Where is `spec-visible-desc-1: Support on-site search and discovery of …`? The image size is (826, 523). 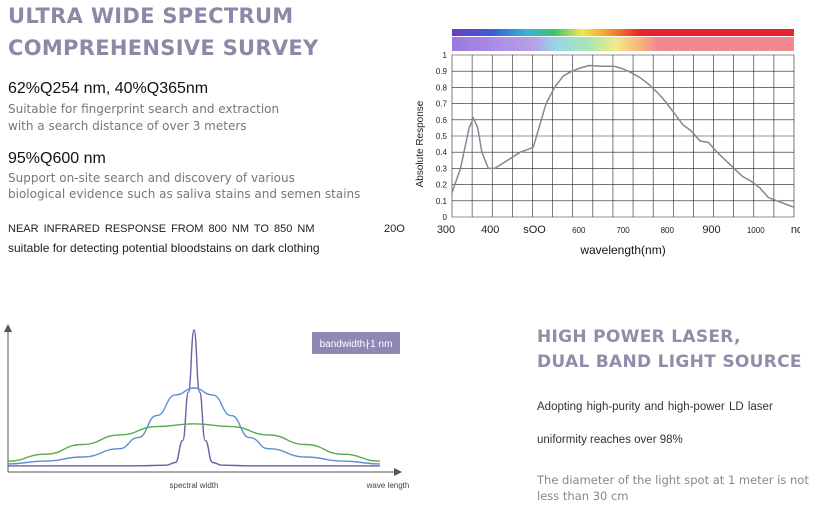
spec-visible-desc-1: Support on-site search and discovery of … is located at coordinates (151, 178).